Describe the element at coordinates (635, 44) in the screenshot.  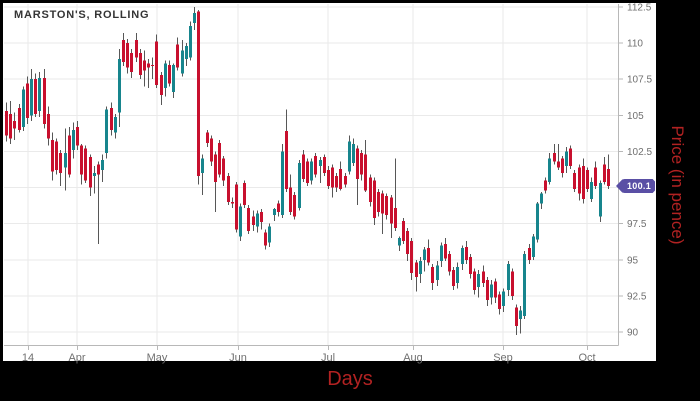
I see `y-axis-tick-label: 110` at that location.